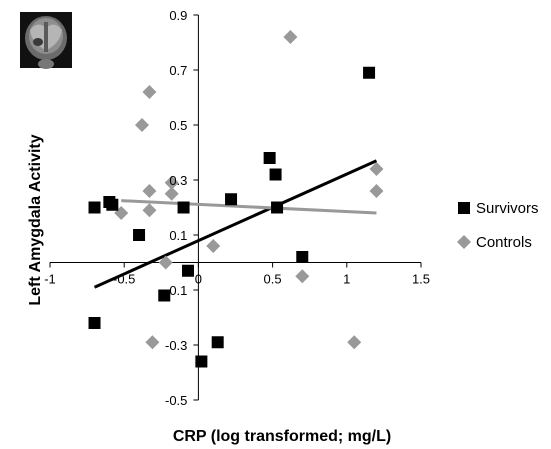  Describe the element at coordinates (178, 125) in the screenshot. I see `y-tick-label: 0.5` at that location.